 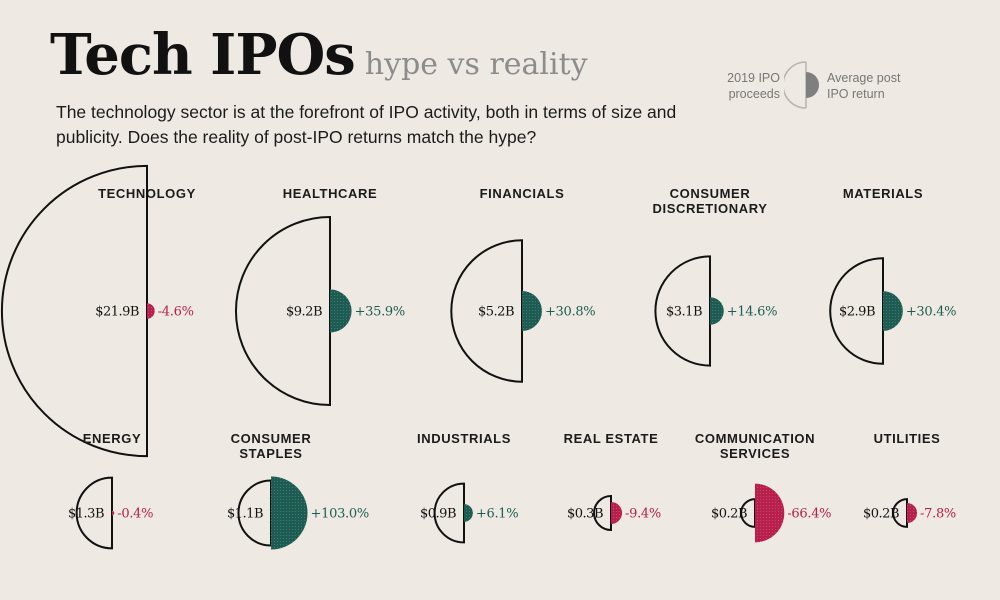 I want to click on return-label: +103.0%, so click(x=340, y=514).